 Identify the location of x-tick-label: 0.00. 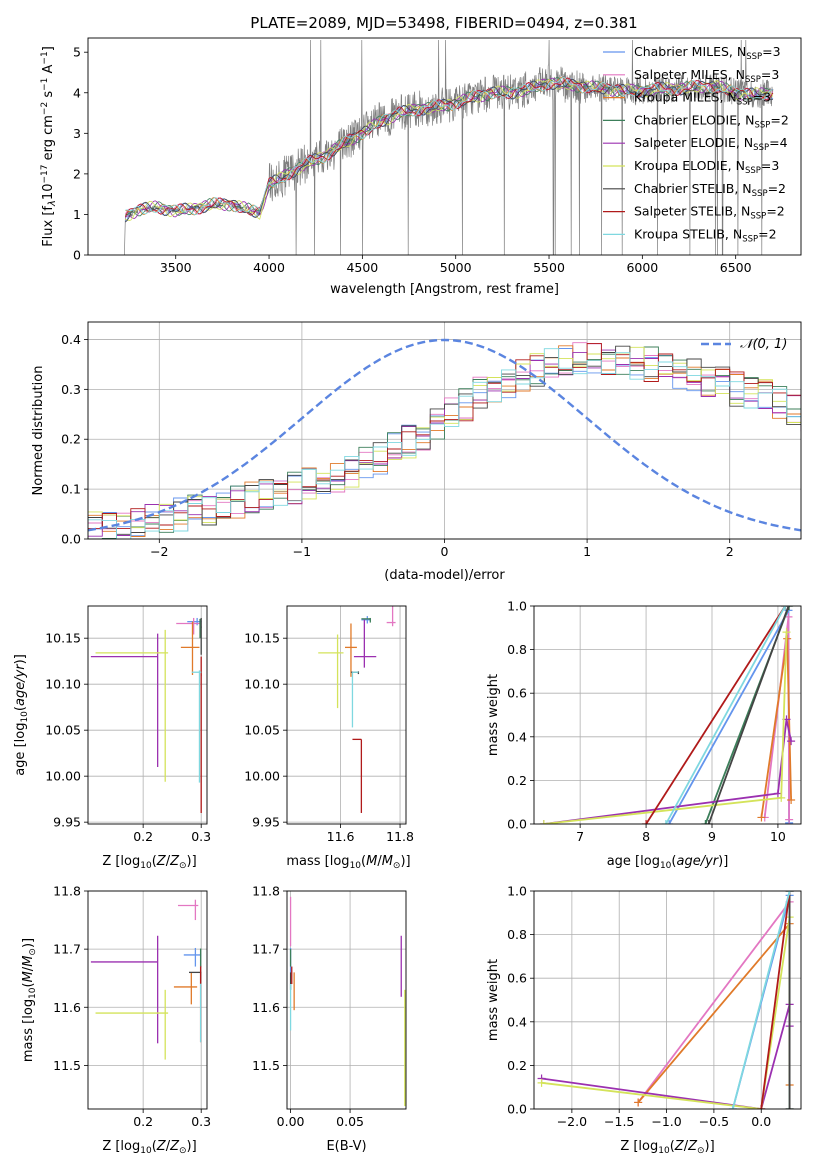
(291, 1121).